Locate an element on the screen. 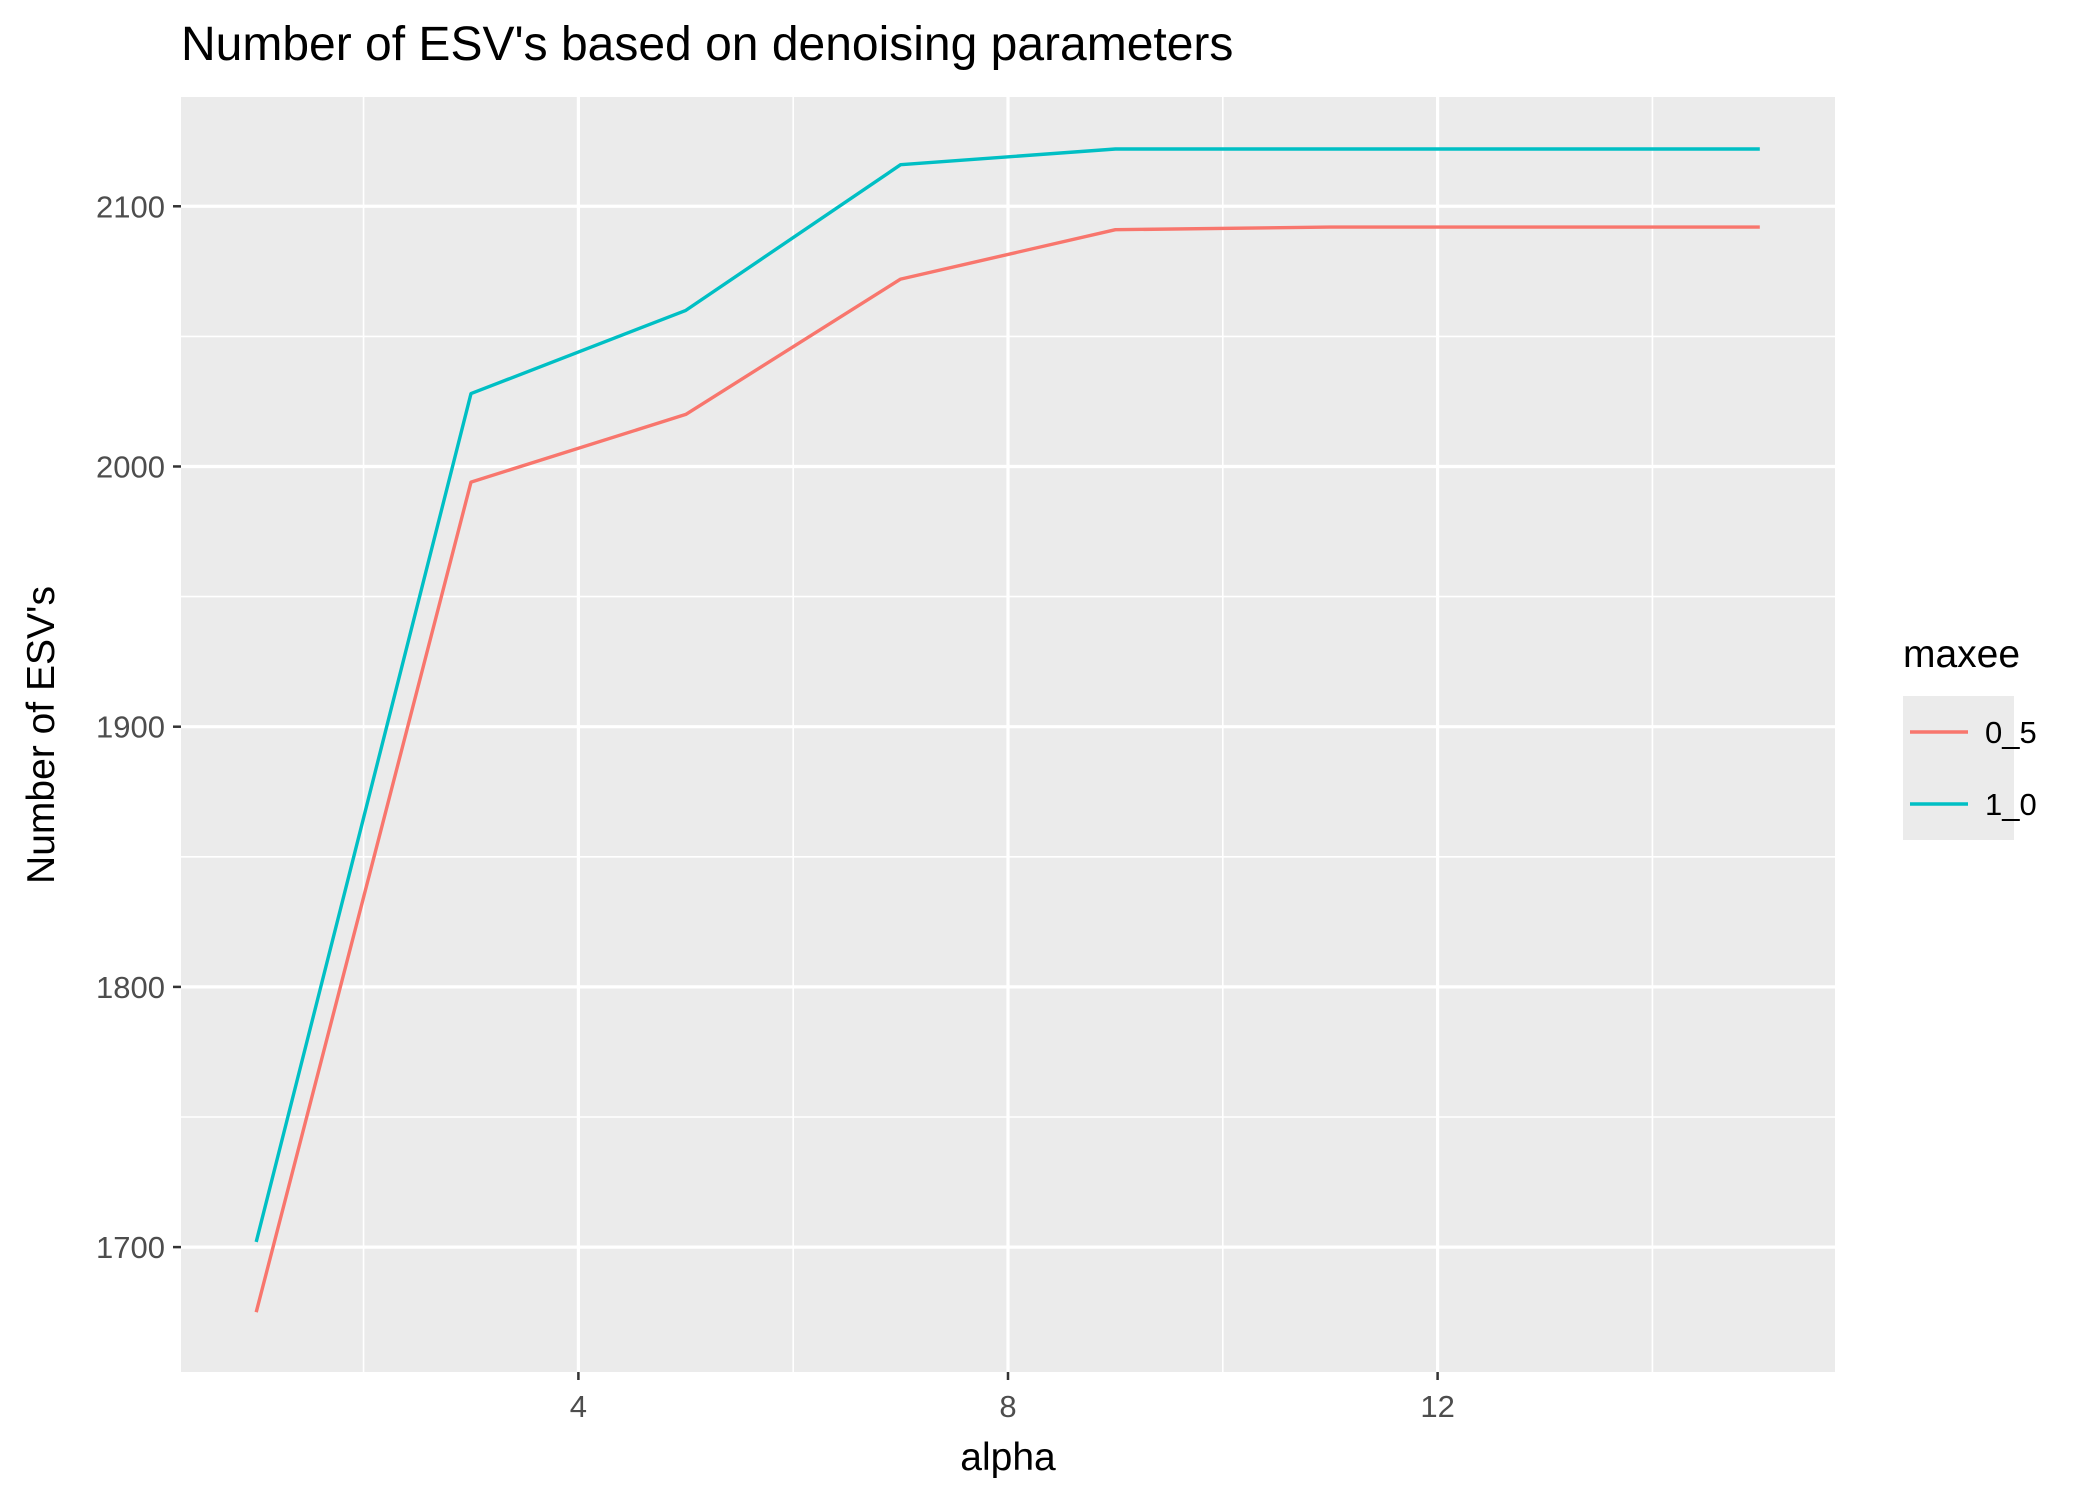 Image resolution: width=2099 pixels, height=1499 pixels. x-tick-label: 4 is located at coordinates (578, 1406).